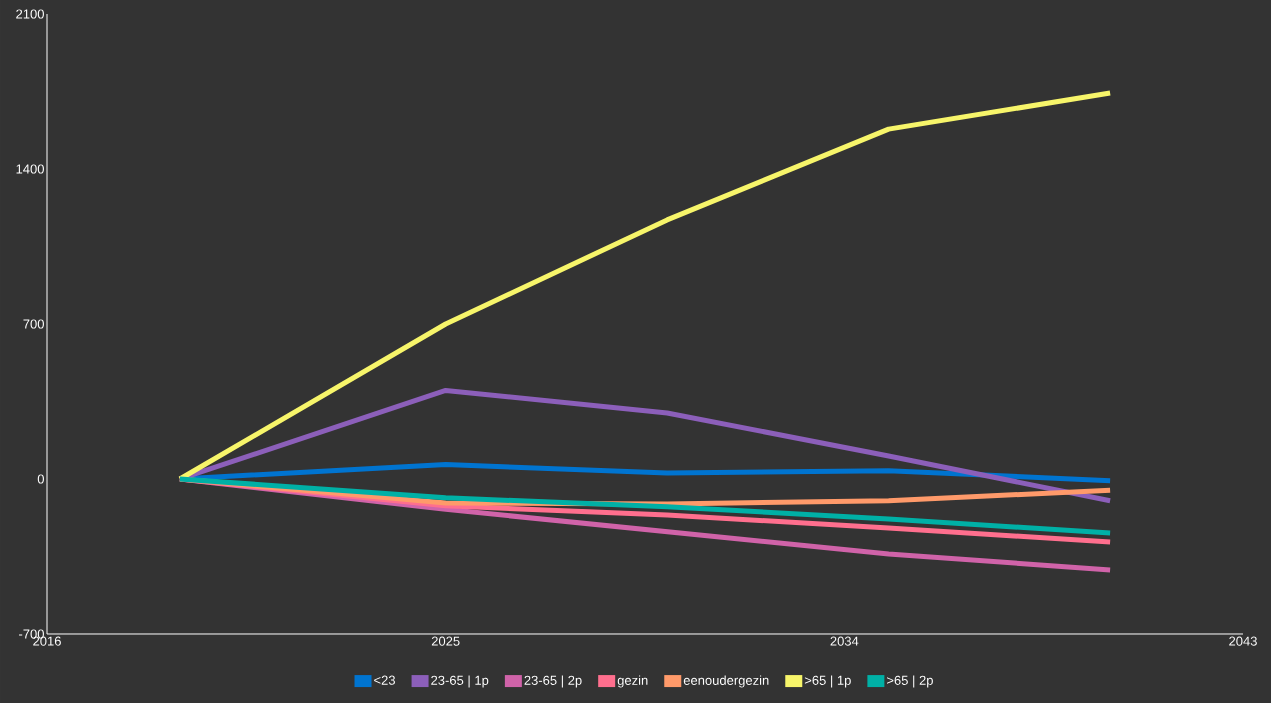 The height and width of the screenshot is (703, 1271). I want to click on x-tick-label: 2034, so click(844, 641).